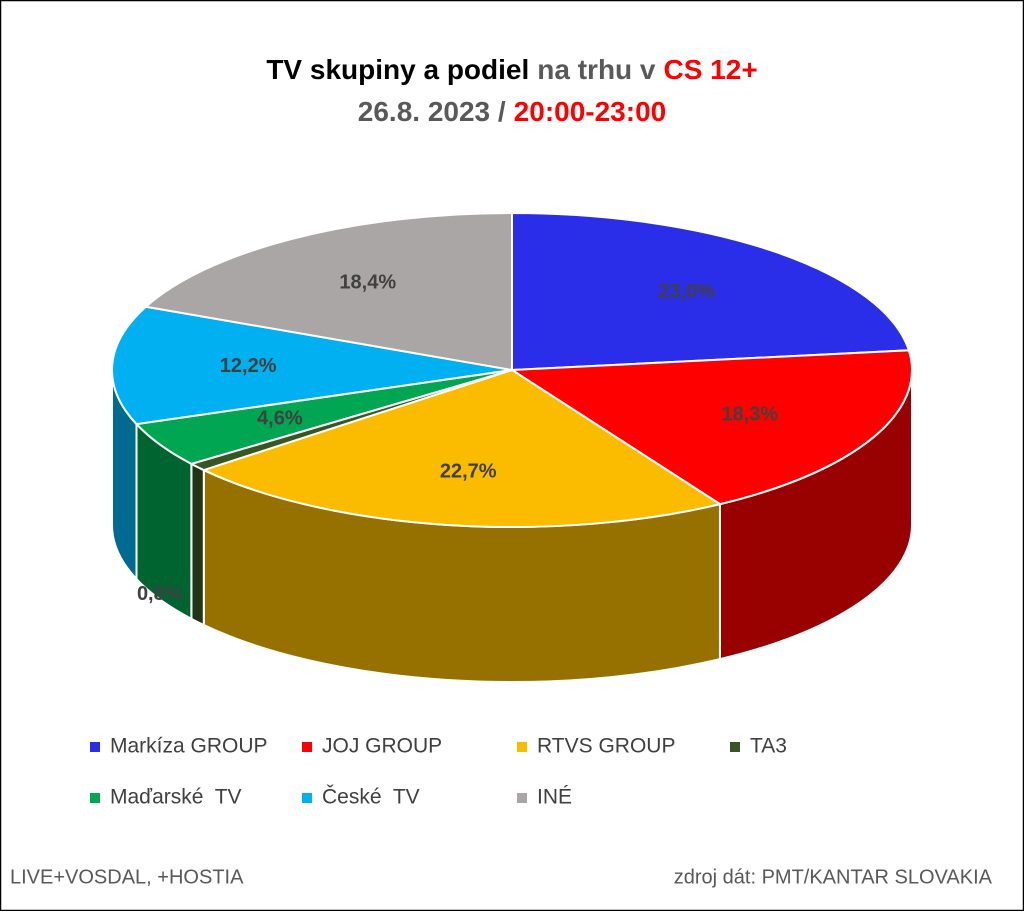  Describe the element at coordinates (596, 69) in the screenshot. I see `title-part: na trhu v` at that location.